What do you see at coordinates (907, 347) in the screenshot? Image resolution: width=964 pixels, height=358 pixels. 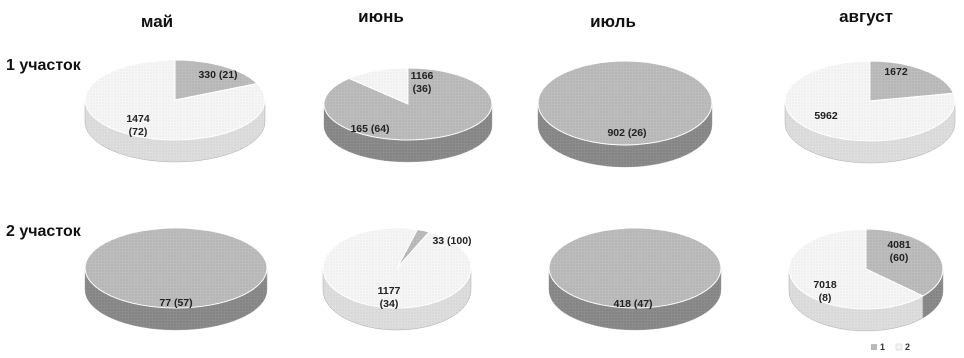 I see `legend-label-series-2: 2` at bounding box center [907, 347].